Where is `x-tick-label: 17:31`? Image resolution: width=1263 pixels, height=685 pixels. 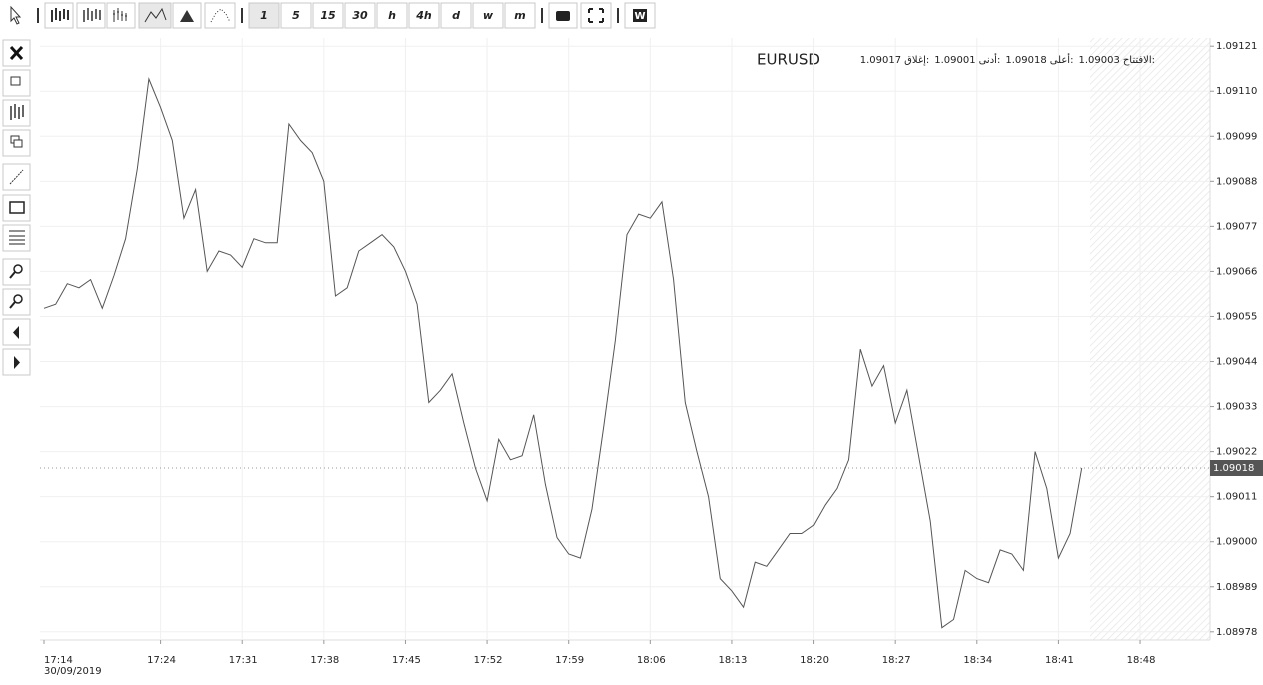 x-tick-label: 17:31 is located at coordinates (243, 660).